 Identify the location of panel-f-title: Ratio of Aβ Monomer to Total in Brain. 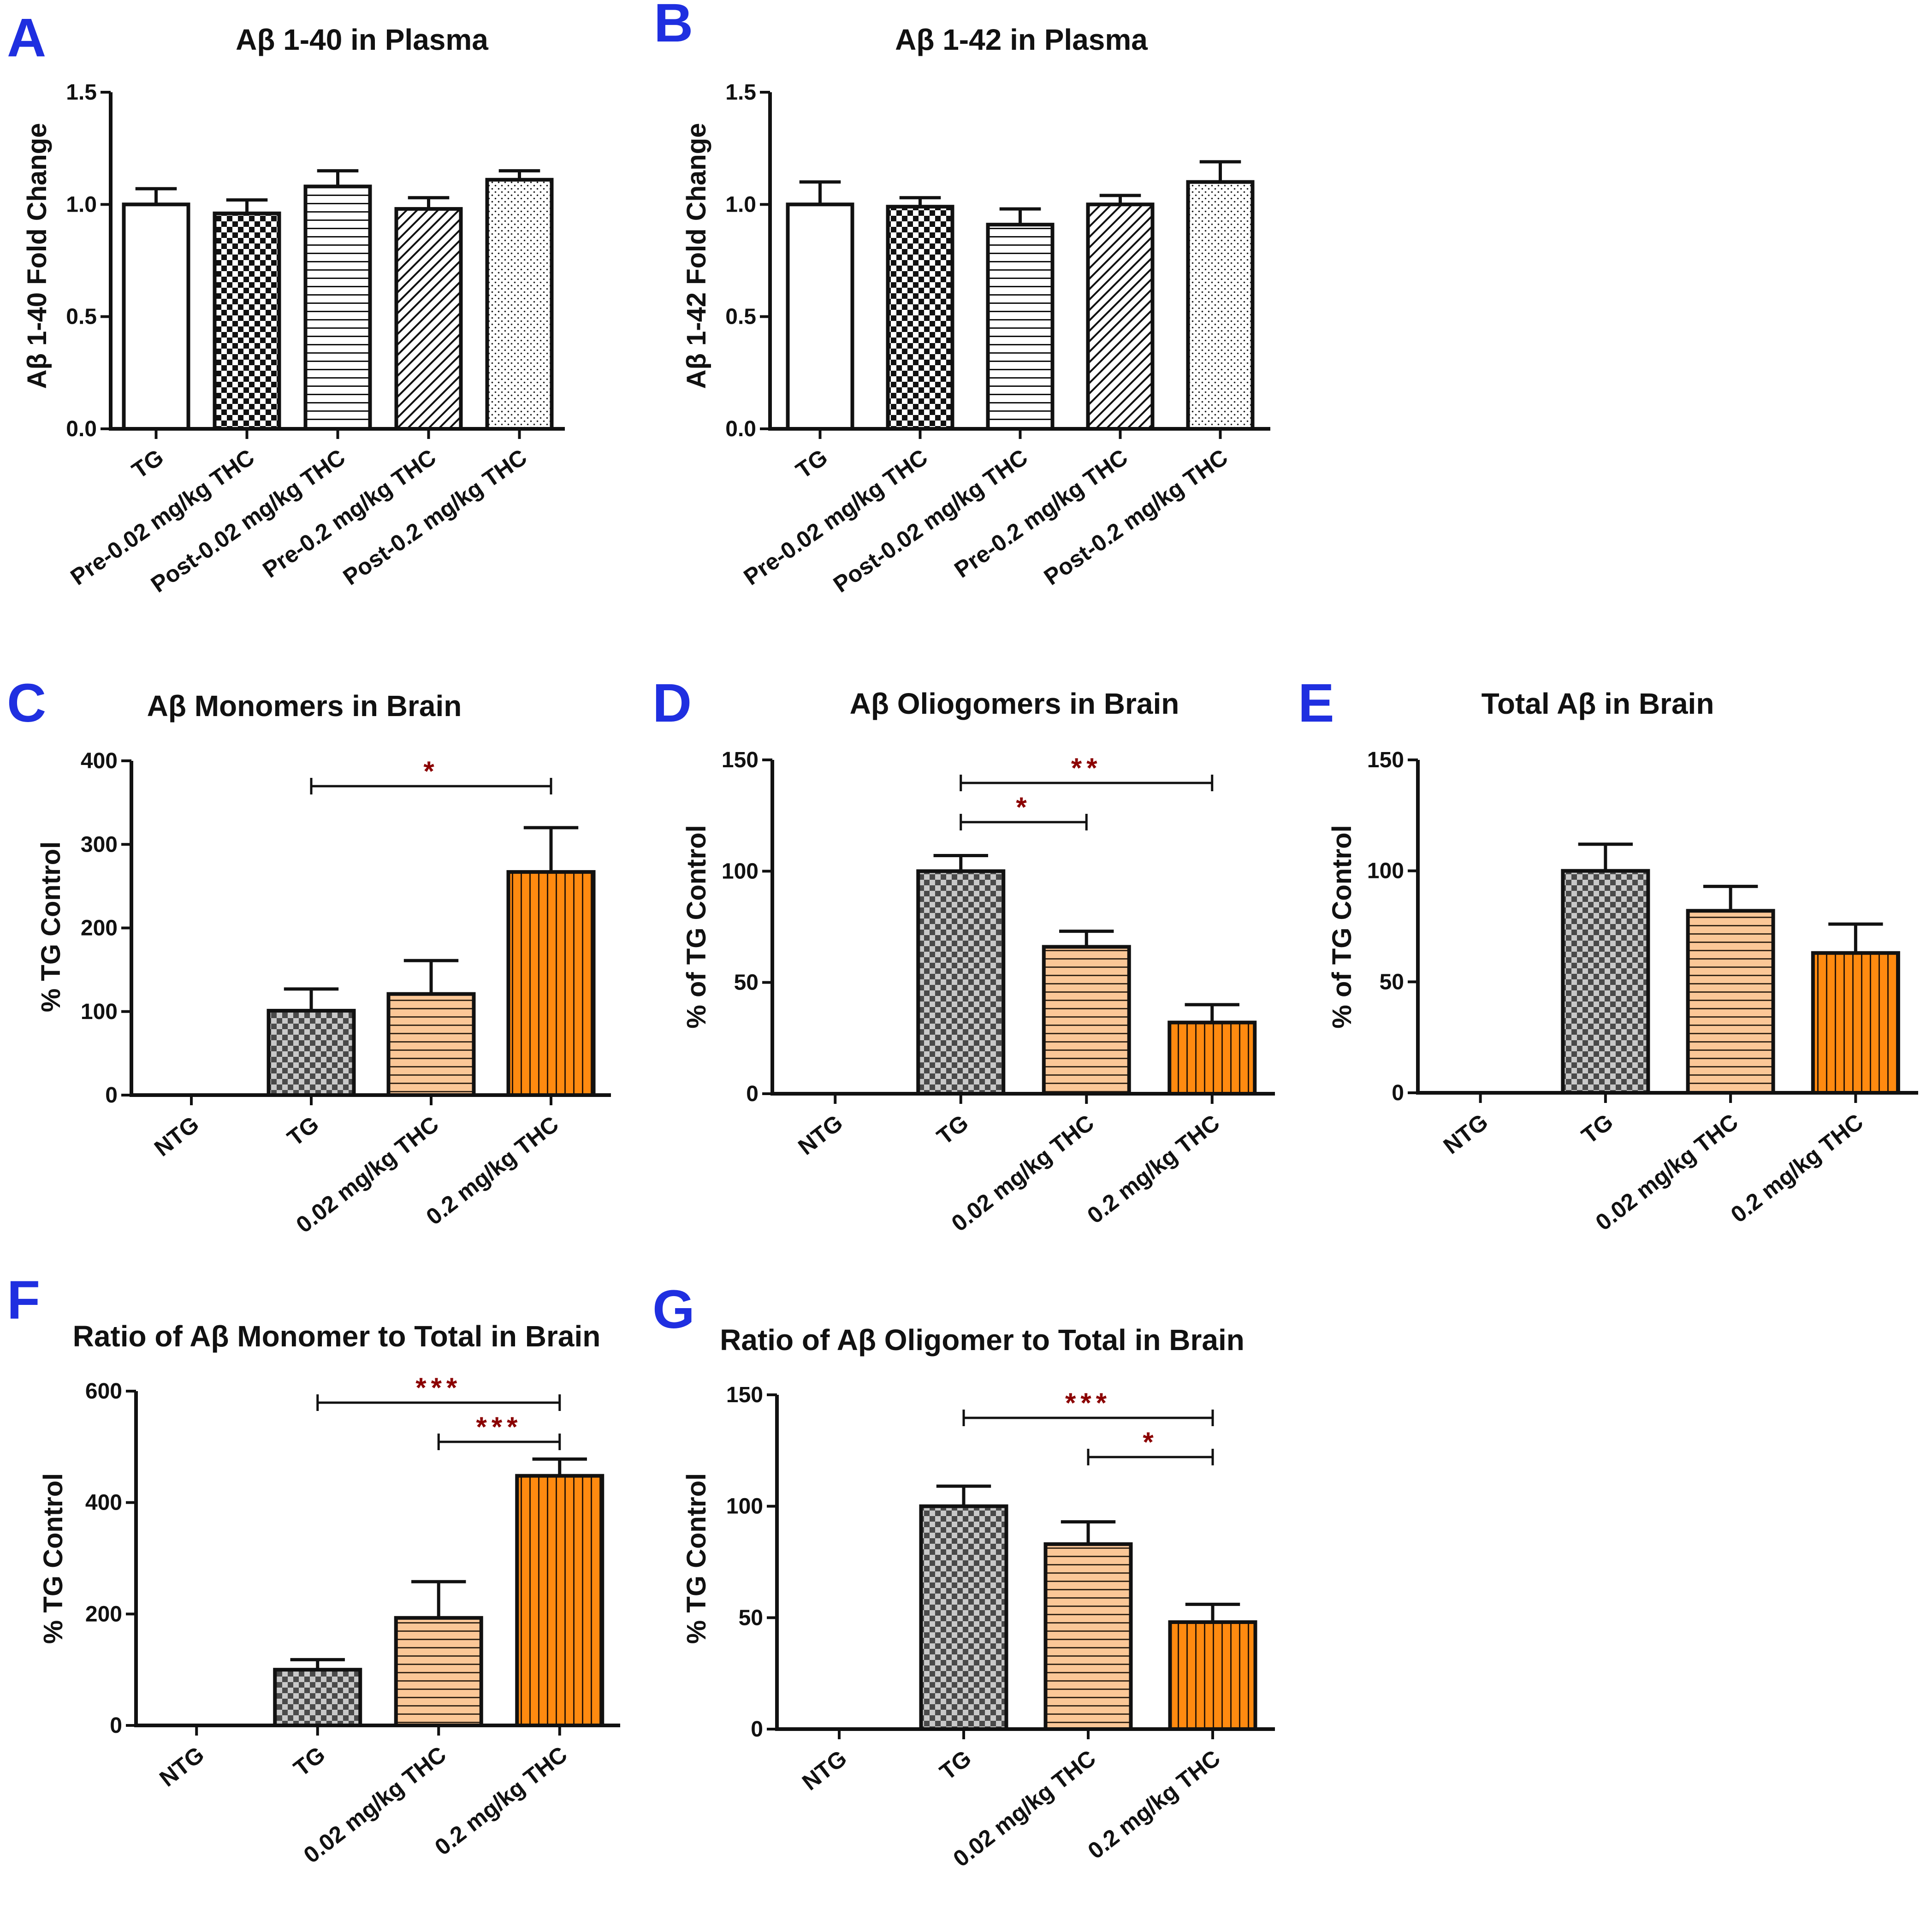
(337, 1336).